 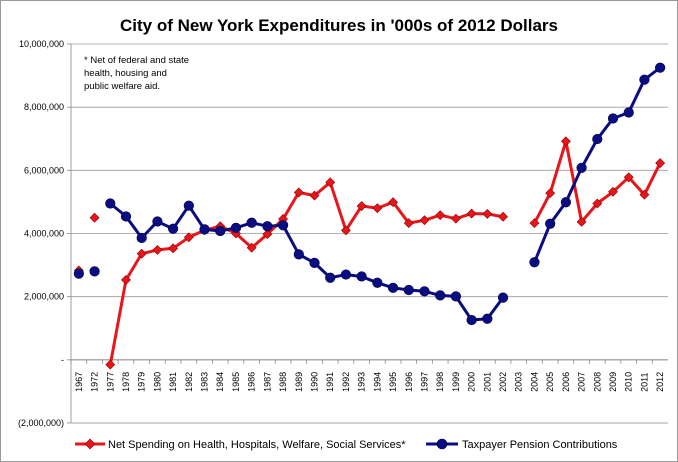 I want to click on y-tick-label: (2,000,000), so click(x=41, y=423).